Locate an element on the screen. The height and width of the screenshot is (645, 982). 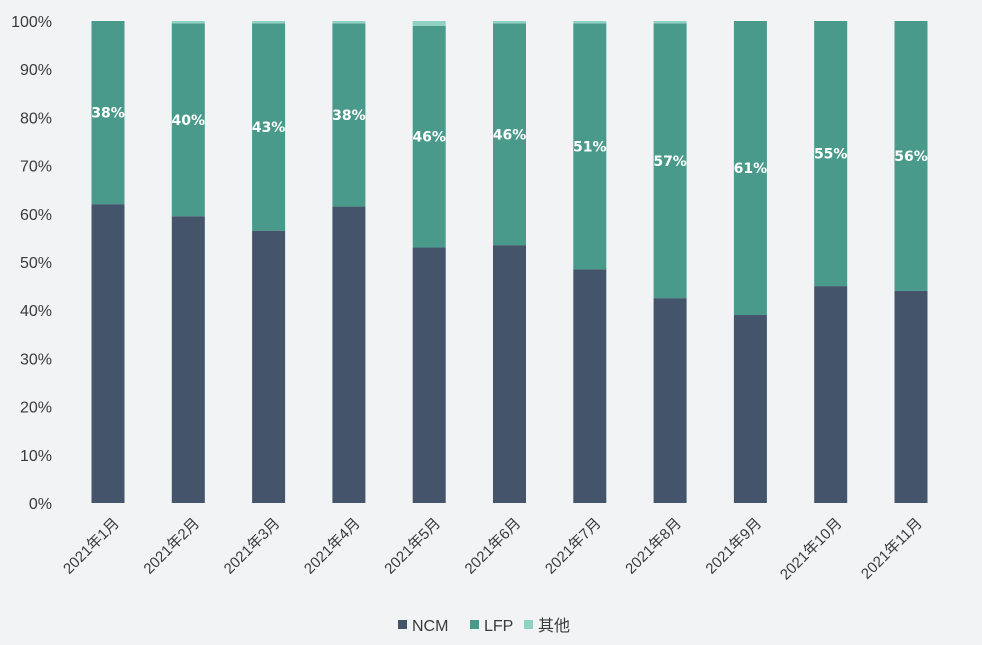
bar-group: 61% is located at coordinates (750, 262).